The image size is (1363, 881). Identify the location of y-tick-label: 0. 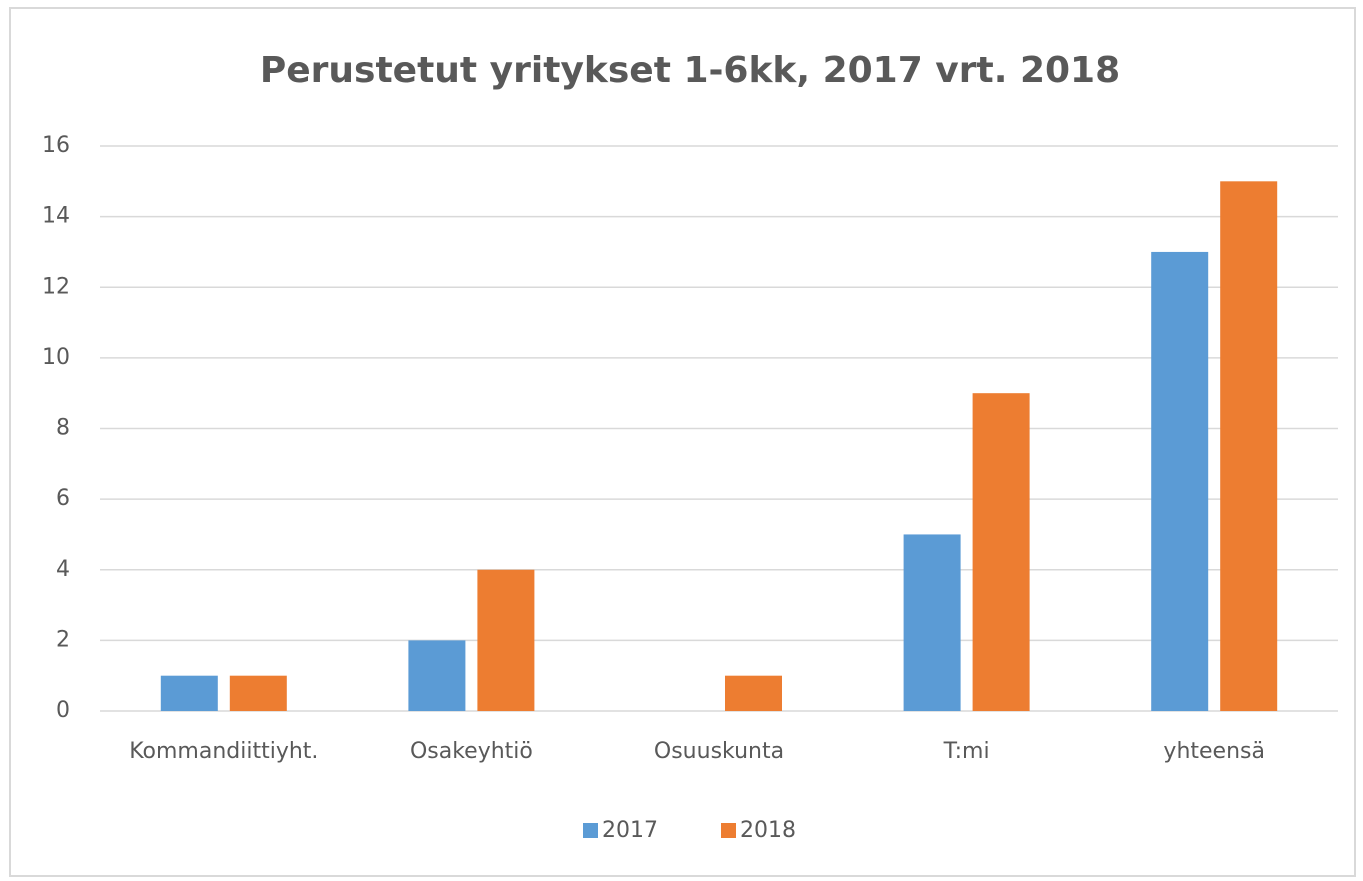
(63, 710).